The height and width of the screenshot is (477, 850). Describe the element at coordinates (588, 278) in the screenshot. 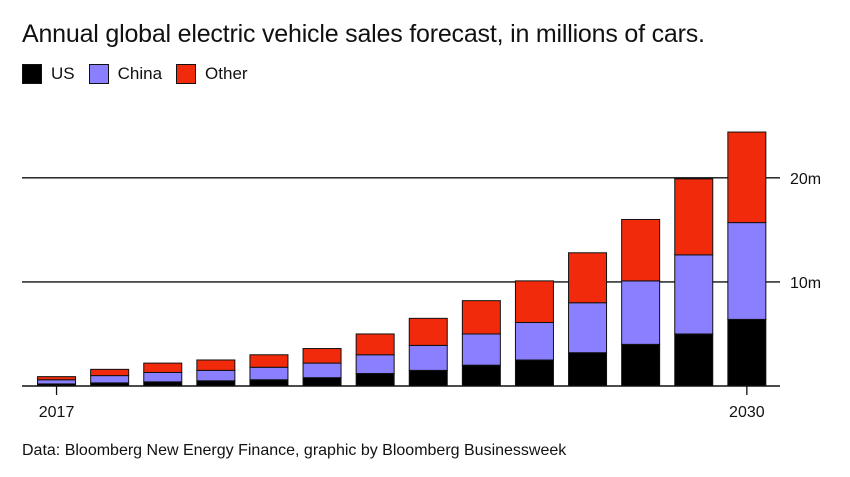

I see `bar-2027-other` at that location.